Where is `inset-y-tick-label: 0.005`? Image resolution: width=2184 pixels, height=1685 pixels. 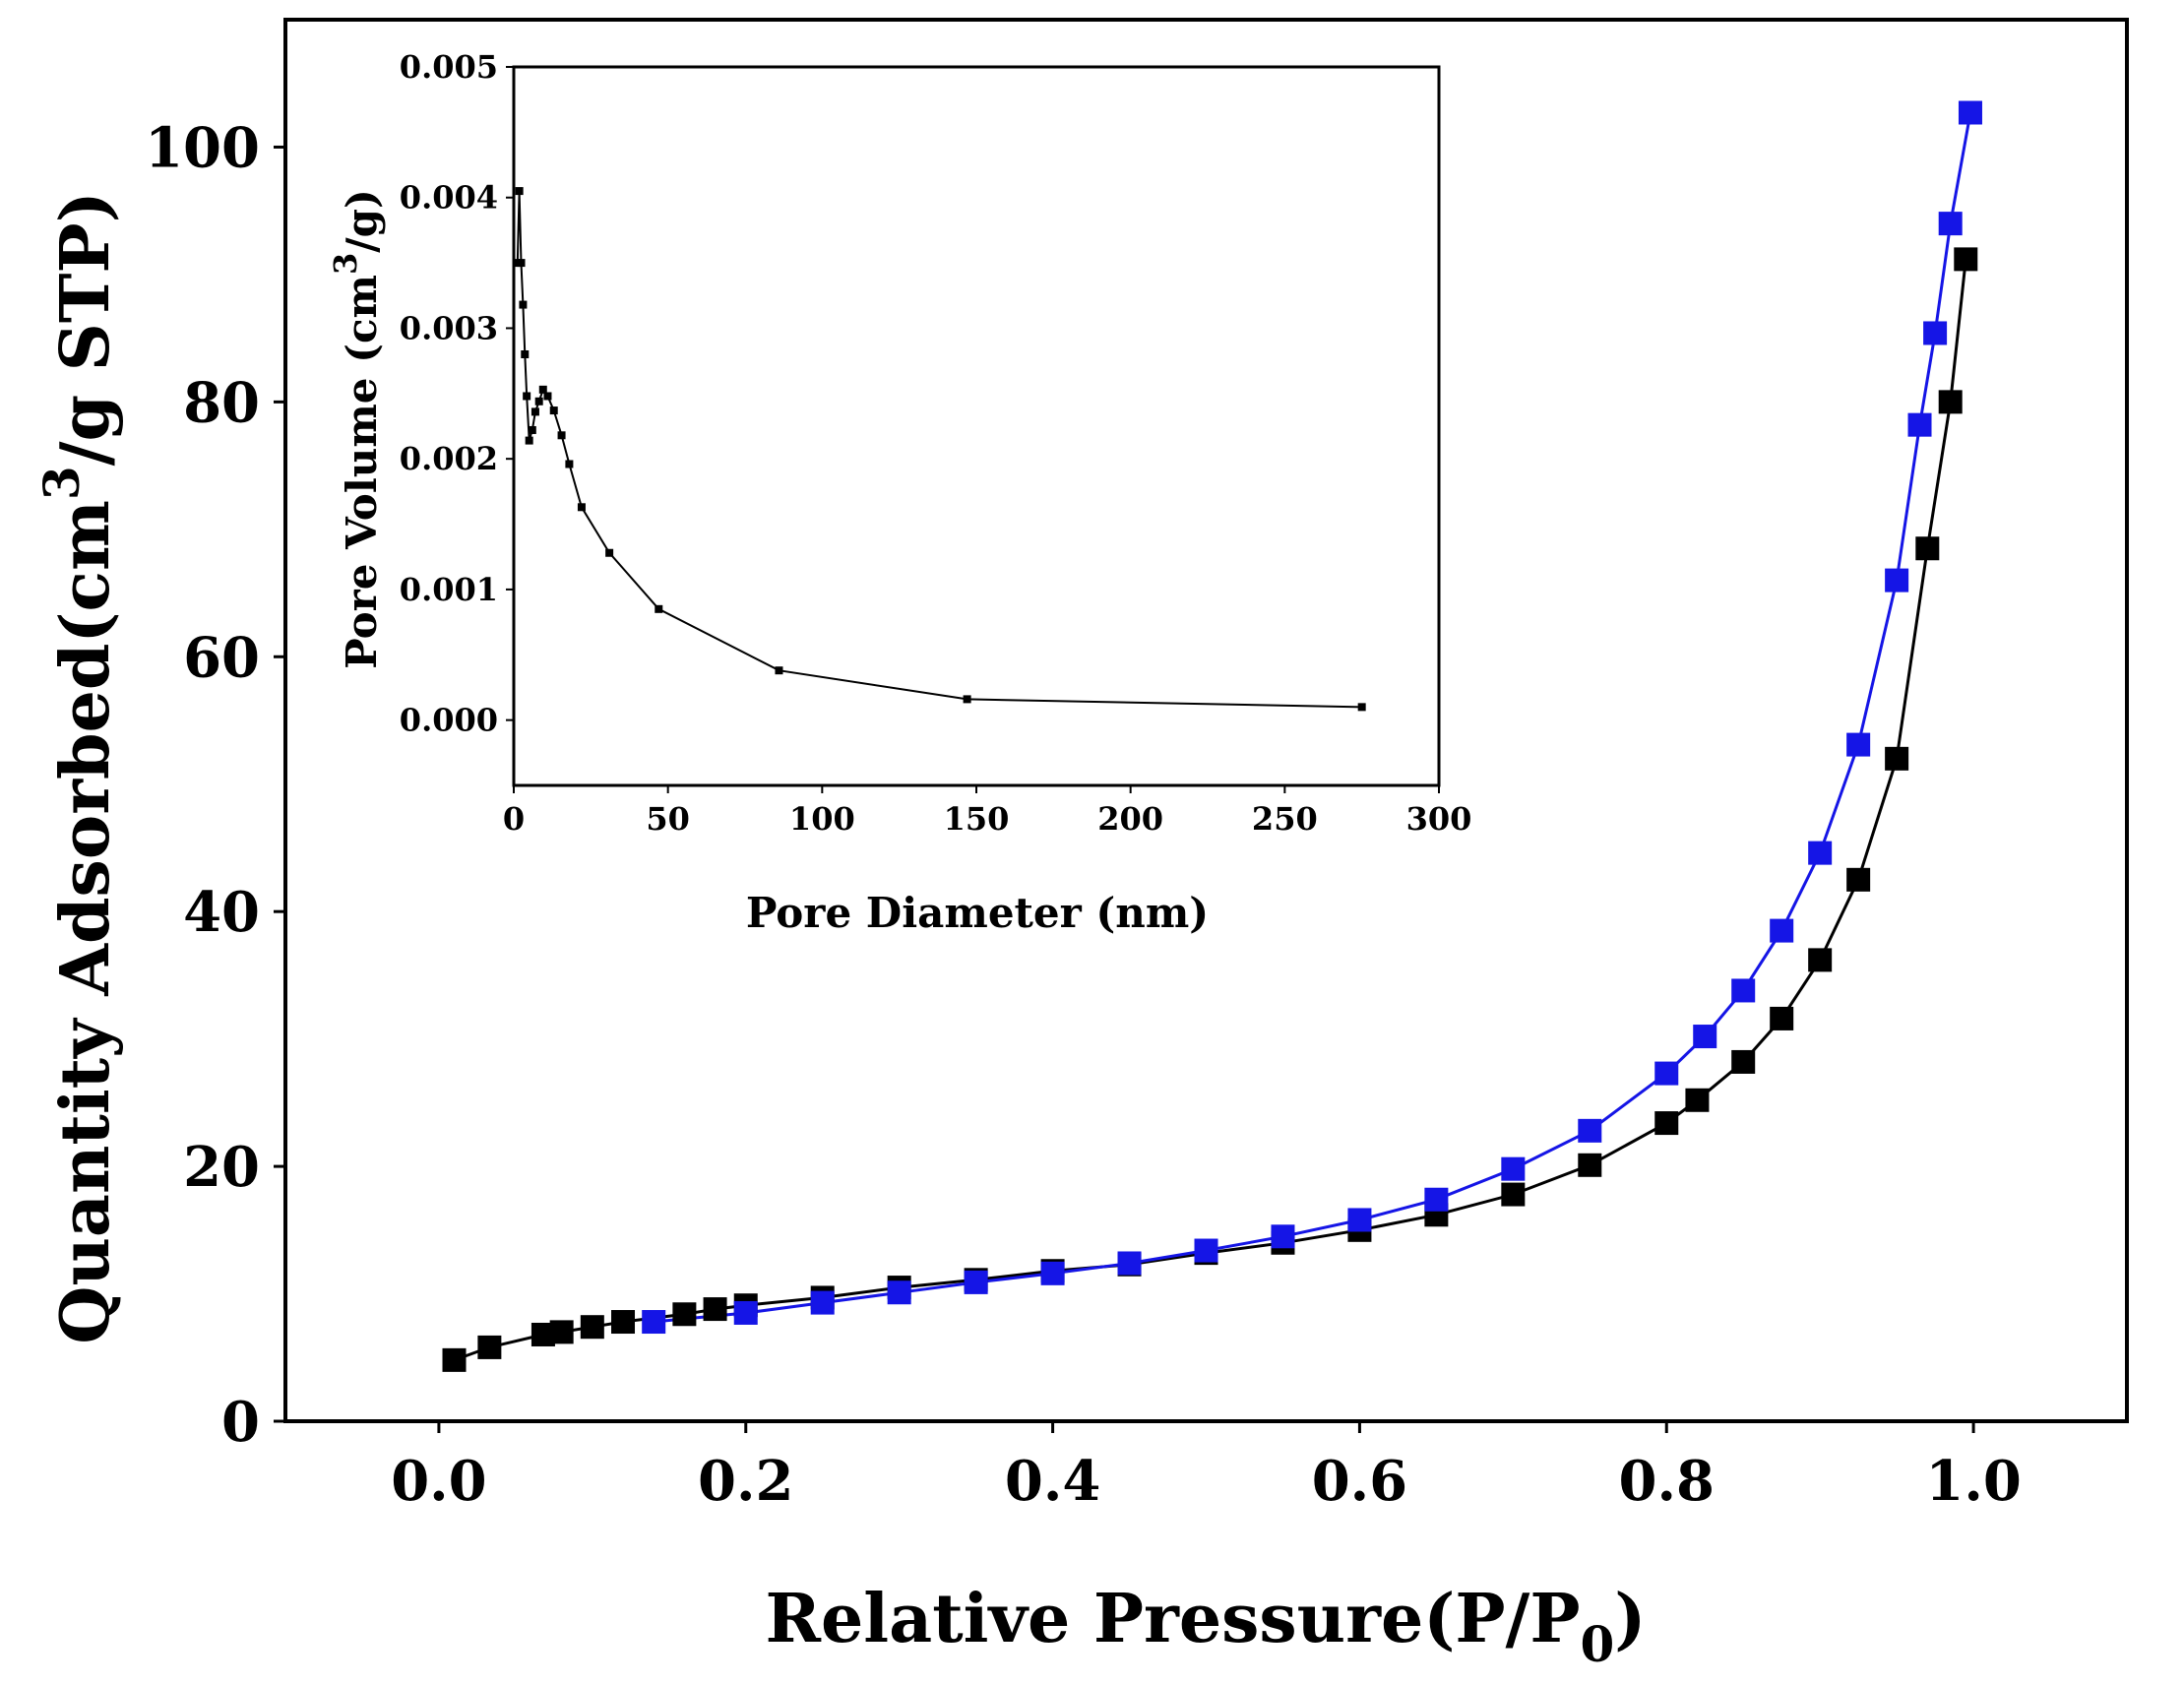
inset-y-tick-label: 0.005 is located at coordinates (449, 67).